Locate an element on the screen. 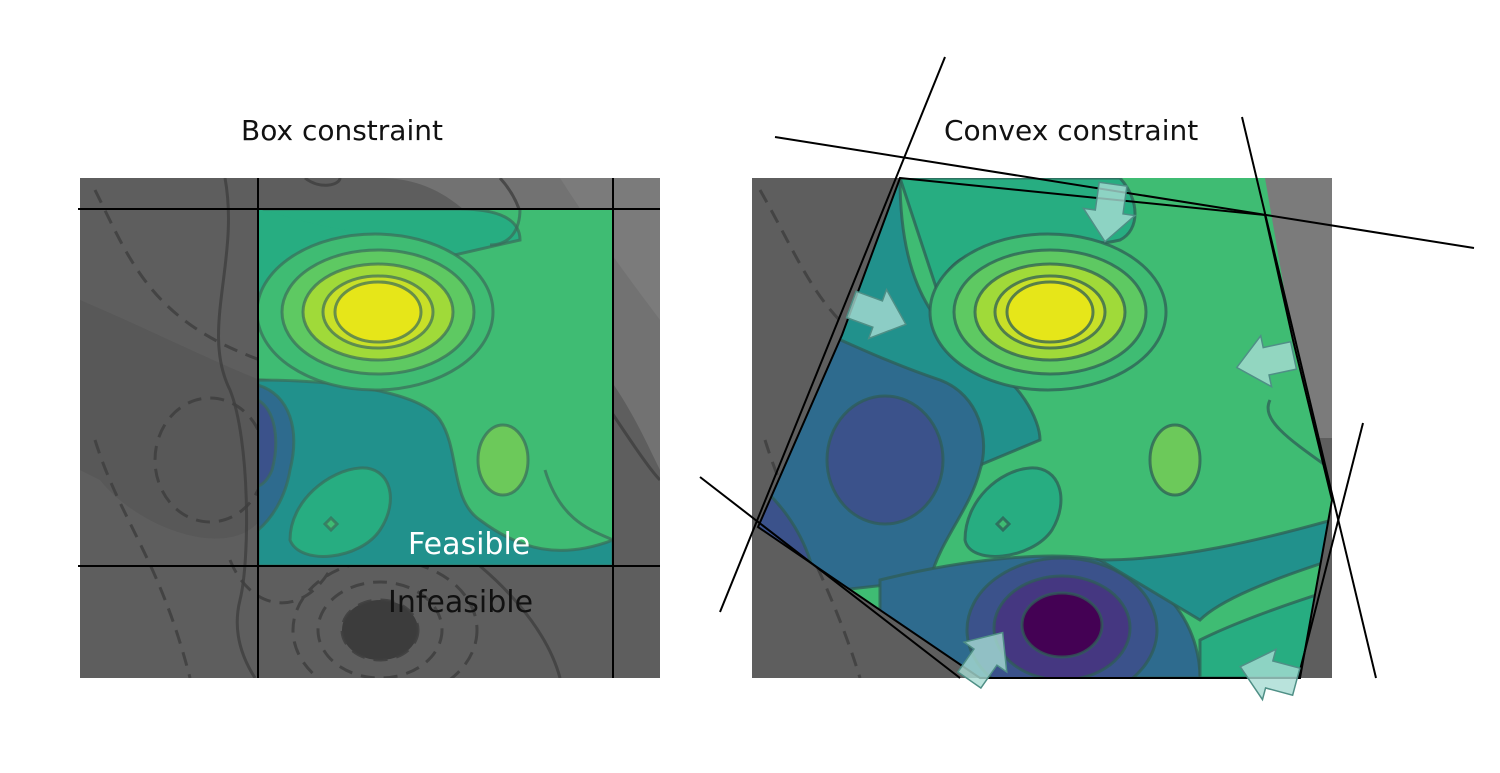 This screenshot has width=1500, height=773. feasible-region-left is located at coordinates (435, 387).